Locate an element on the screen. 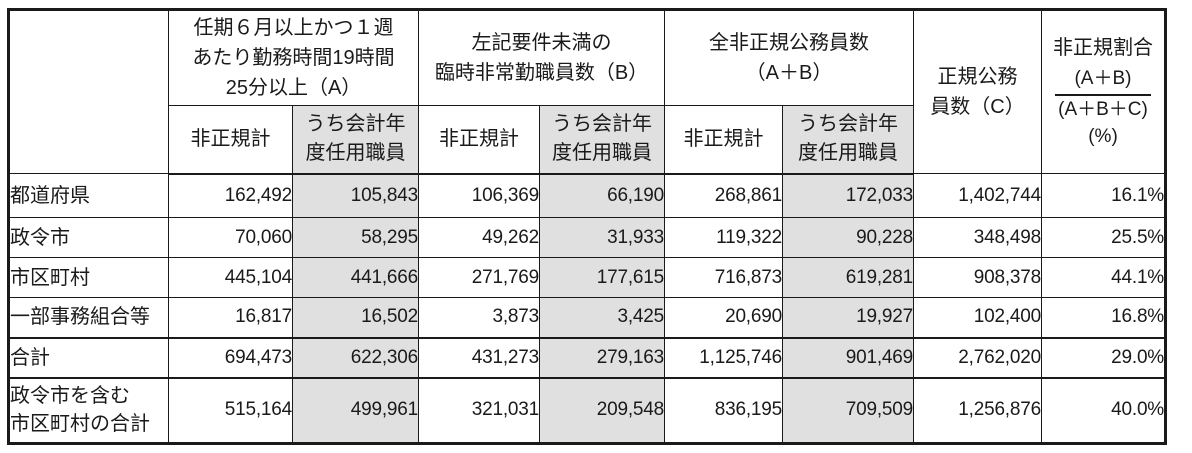  data-cell: 102,400 is located at coordinates (977, 317).